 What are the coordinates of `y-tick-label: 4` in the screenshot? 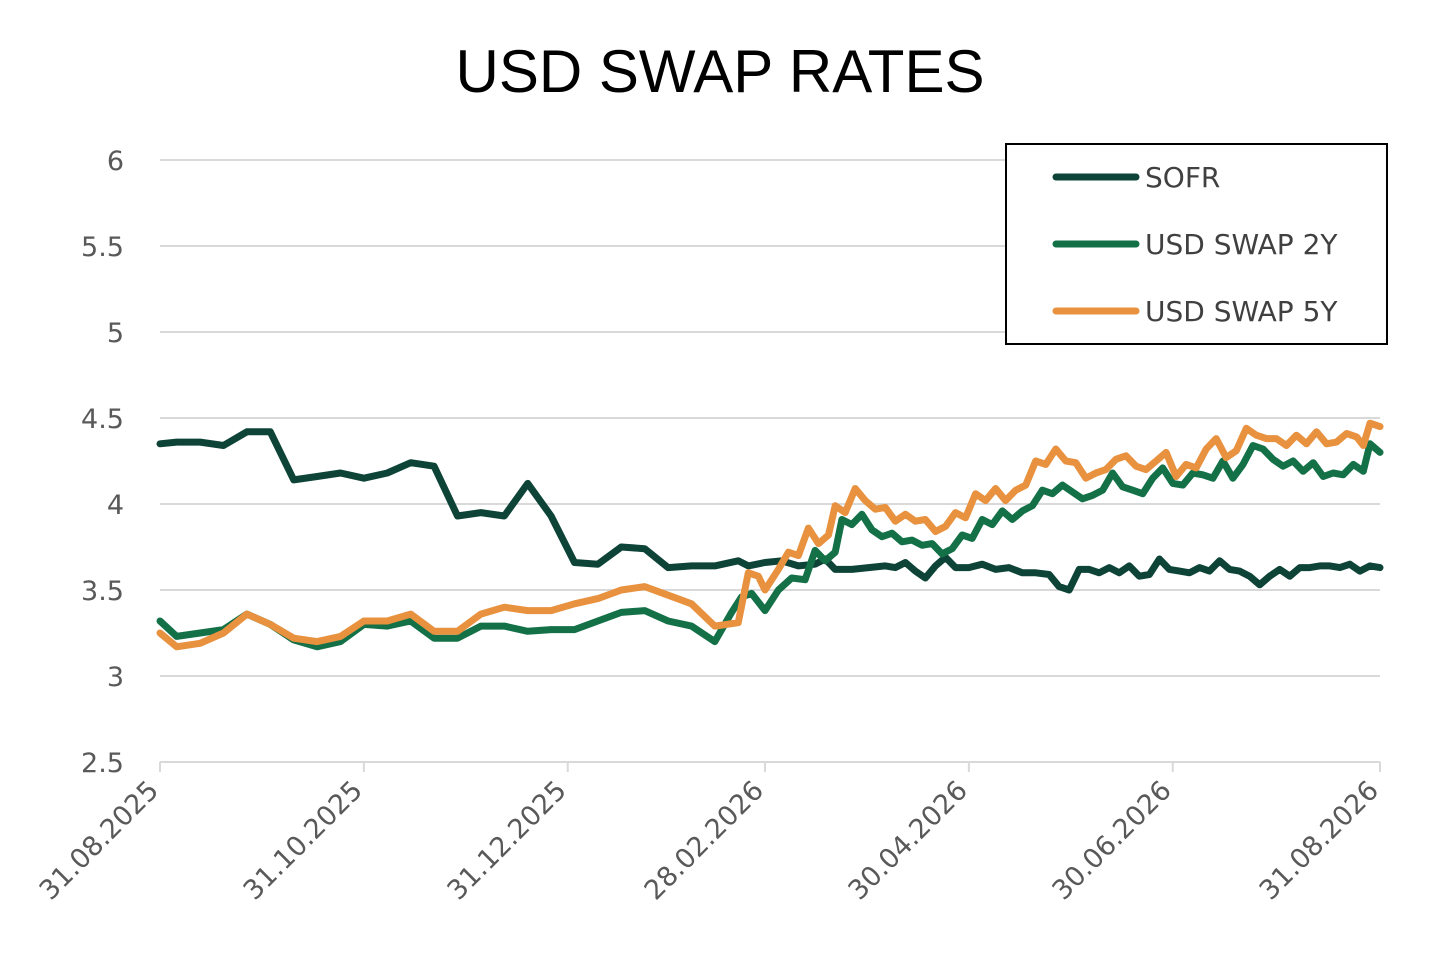 It's located at (115, 505).